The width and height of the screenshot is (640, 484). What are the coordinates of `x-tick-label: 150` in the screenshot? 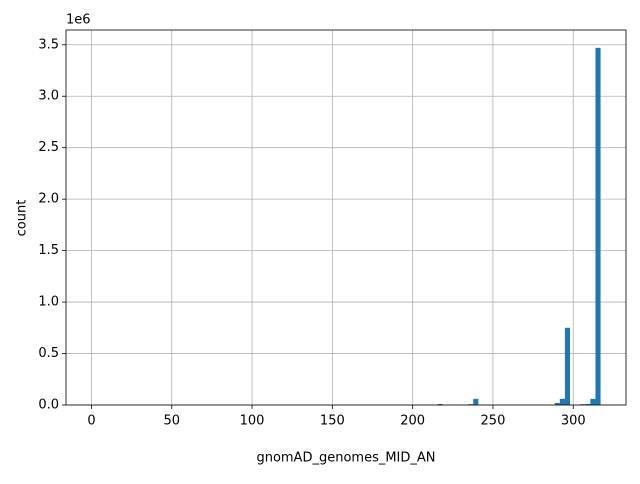 It's located at (332, 421).